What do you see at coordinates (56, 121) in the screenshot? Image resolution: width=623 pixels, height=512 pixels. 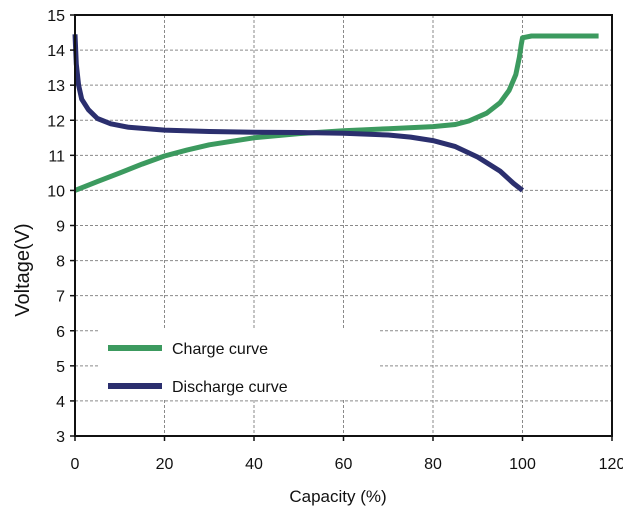 I see `y-tick-label: 12` at bounding box center [56, 121].